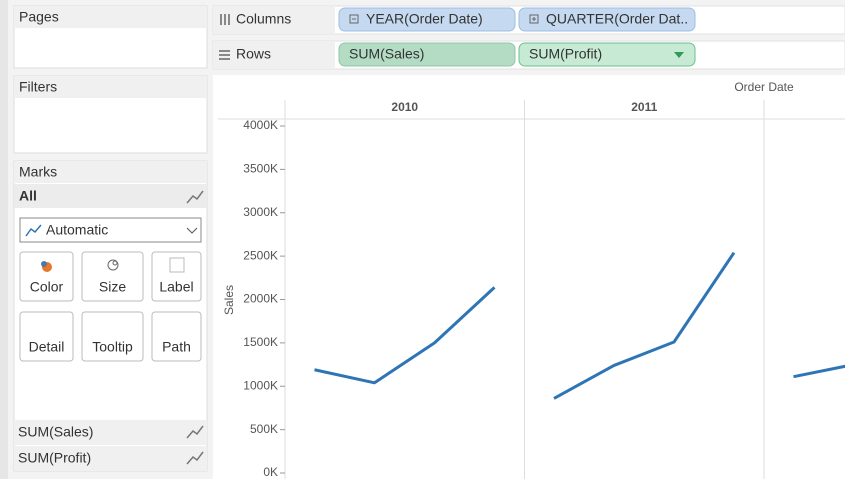 The image size is (845, 479). Describe the element at coordinates (47, 287) in the screenshot. I see `mark-card-label: Color` at that location.